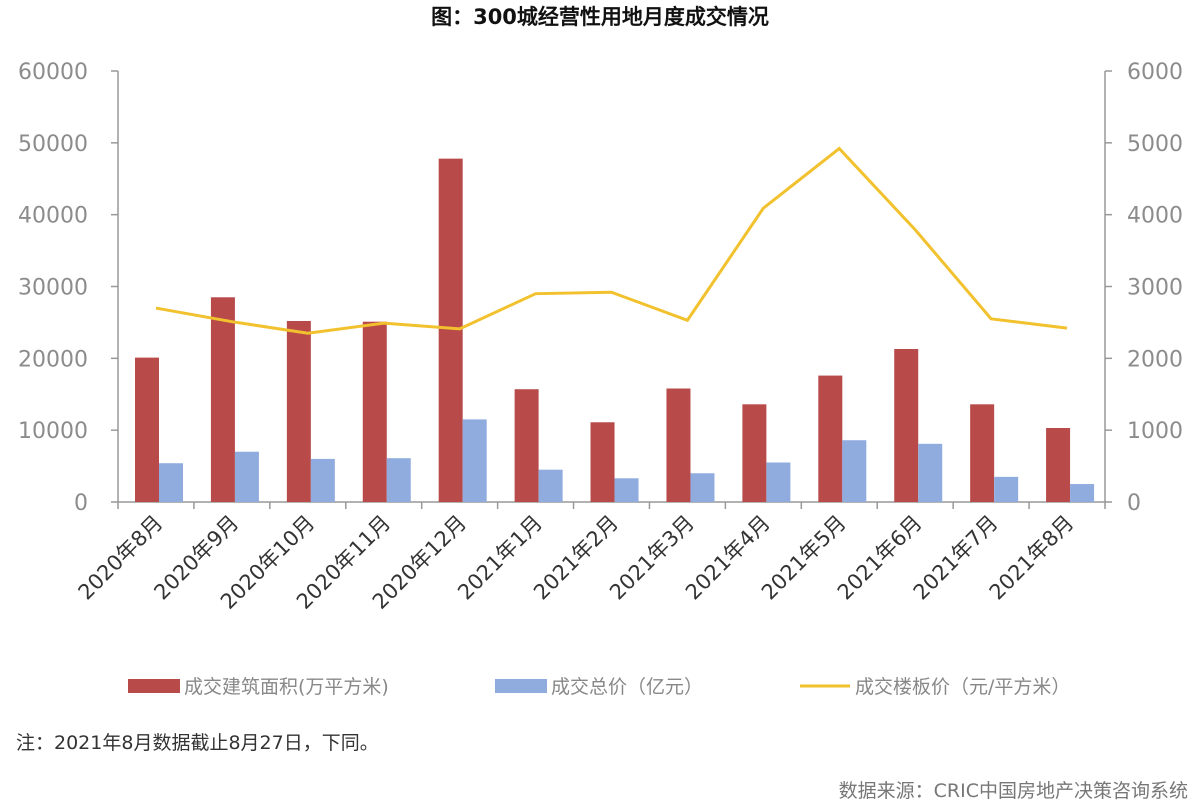  Describe the element at coordinates (1155, 431) in the screenshot. I see `right-tick-label: 1000` at that location.